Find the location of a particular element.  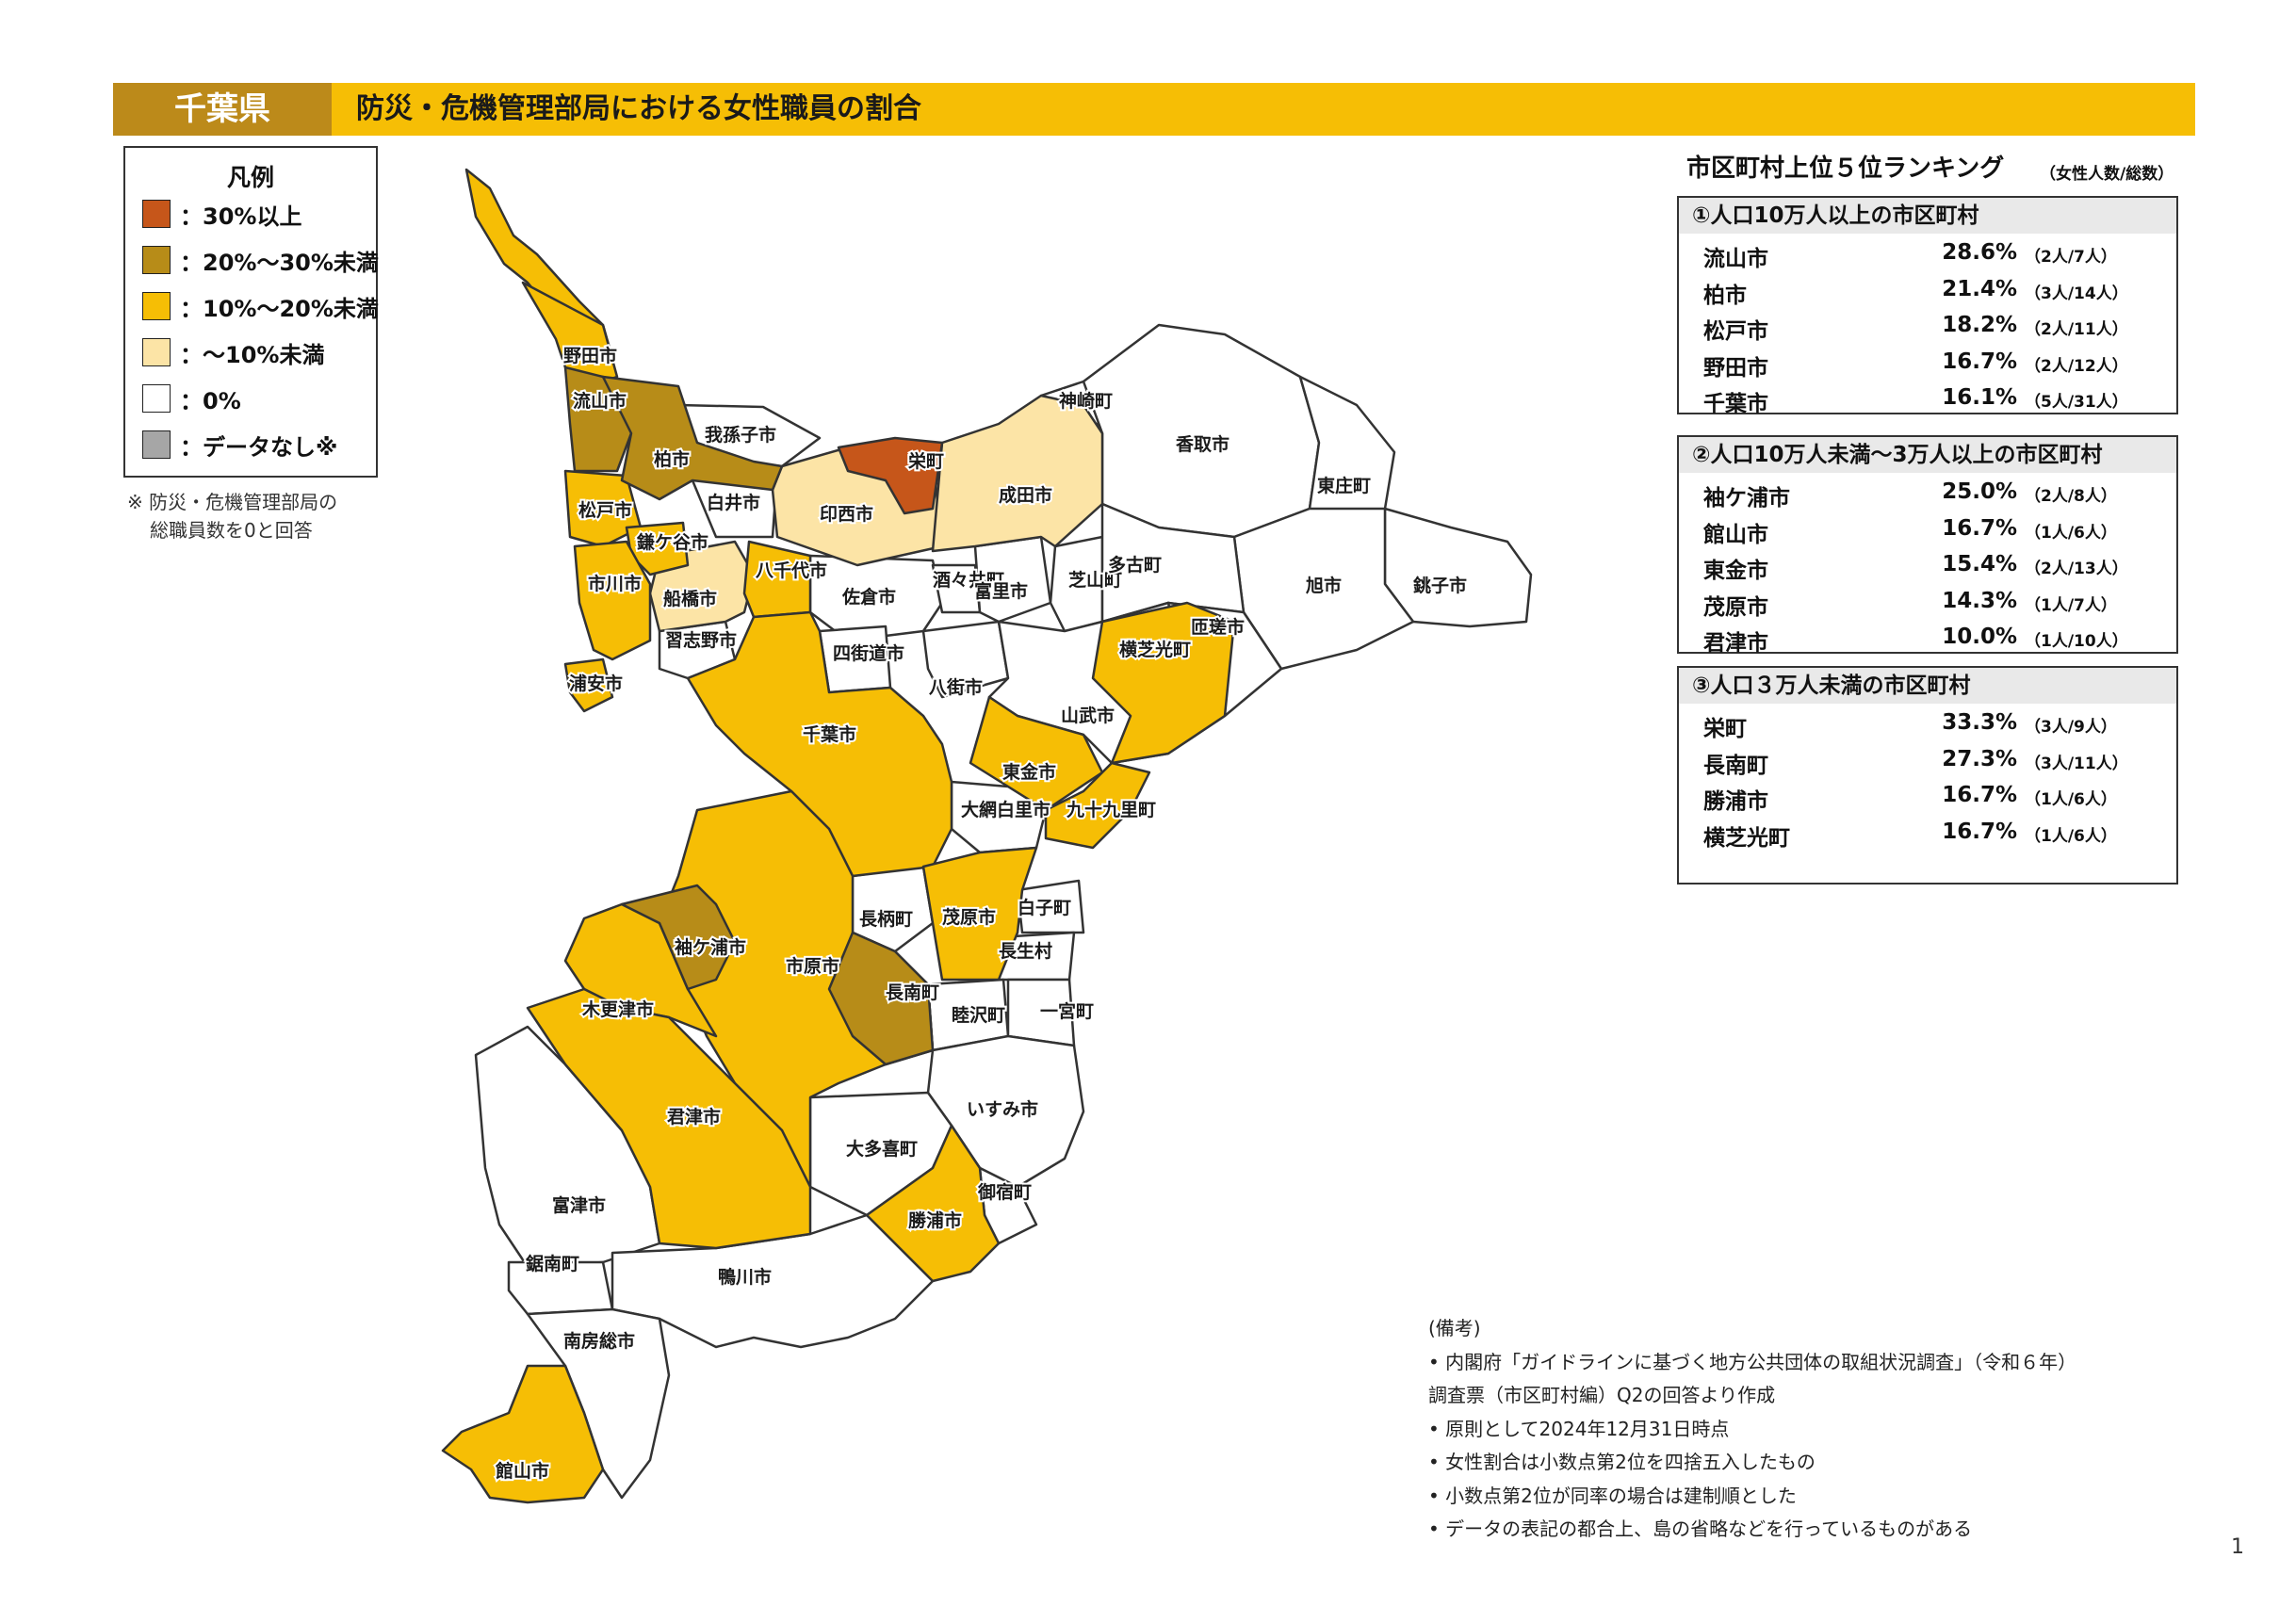

ranking-group-header: ③人口３万人未満の市区町村 is located at coordinates (1927, 686).